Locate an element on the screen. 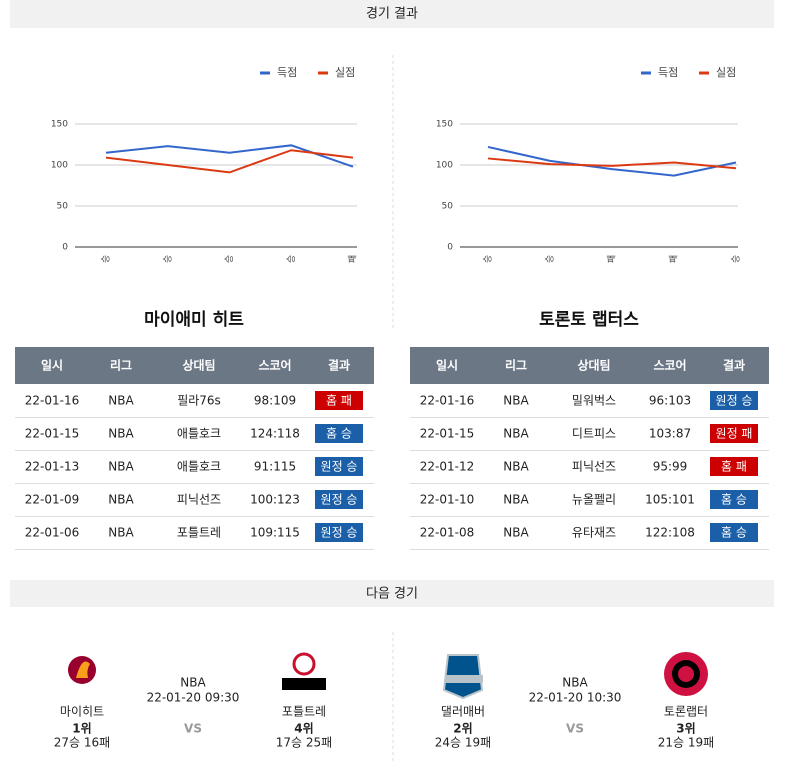  cell: 109:115 is located at coordinates (275, 533).